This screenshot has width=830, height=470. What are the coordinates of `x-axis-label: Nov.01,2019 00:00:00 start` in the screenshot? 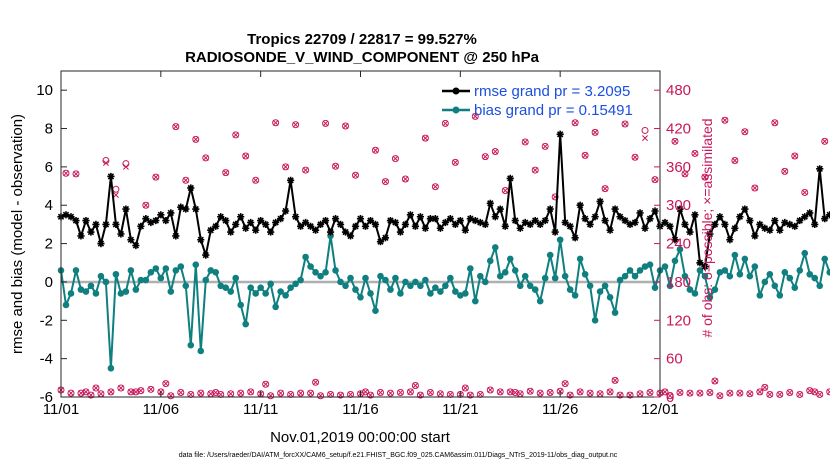 It's located at (360, 437).